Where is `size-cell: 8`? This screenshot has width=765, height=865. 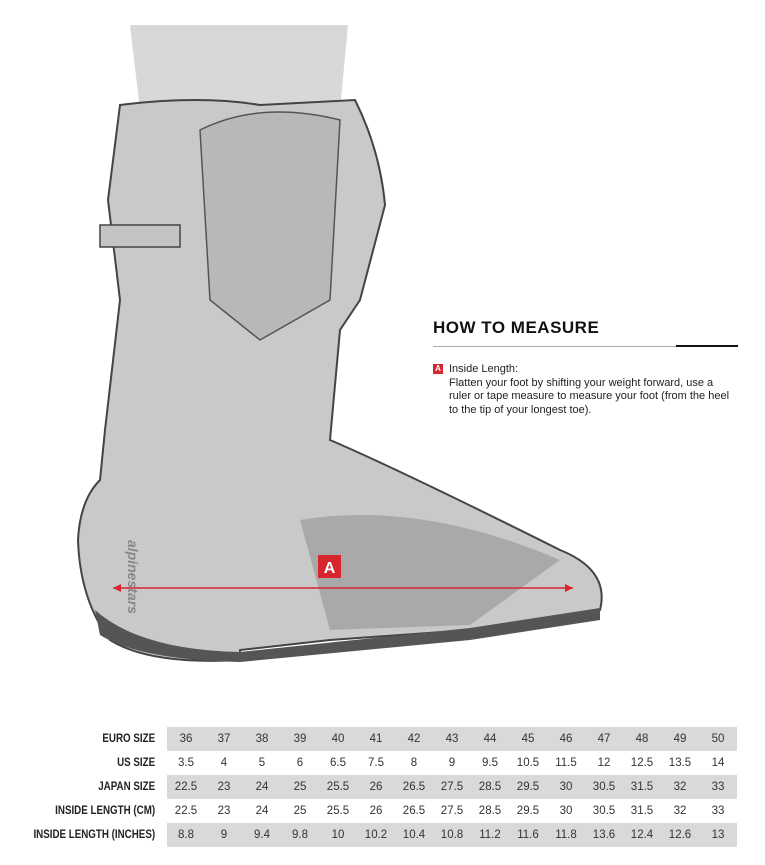
size-cell: 8 is located at coordinates (414, 763).